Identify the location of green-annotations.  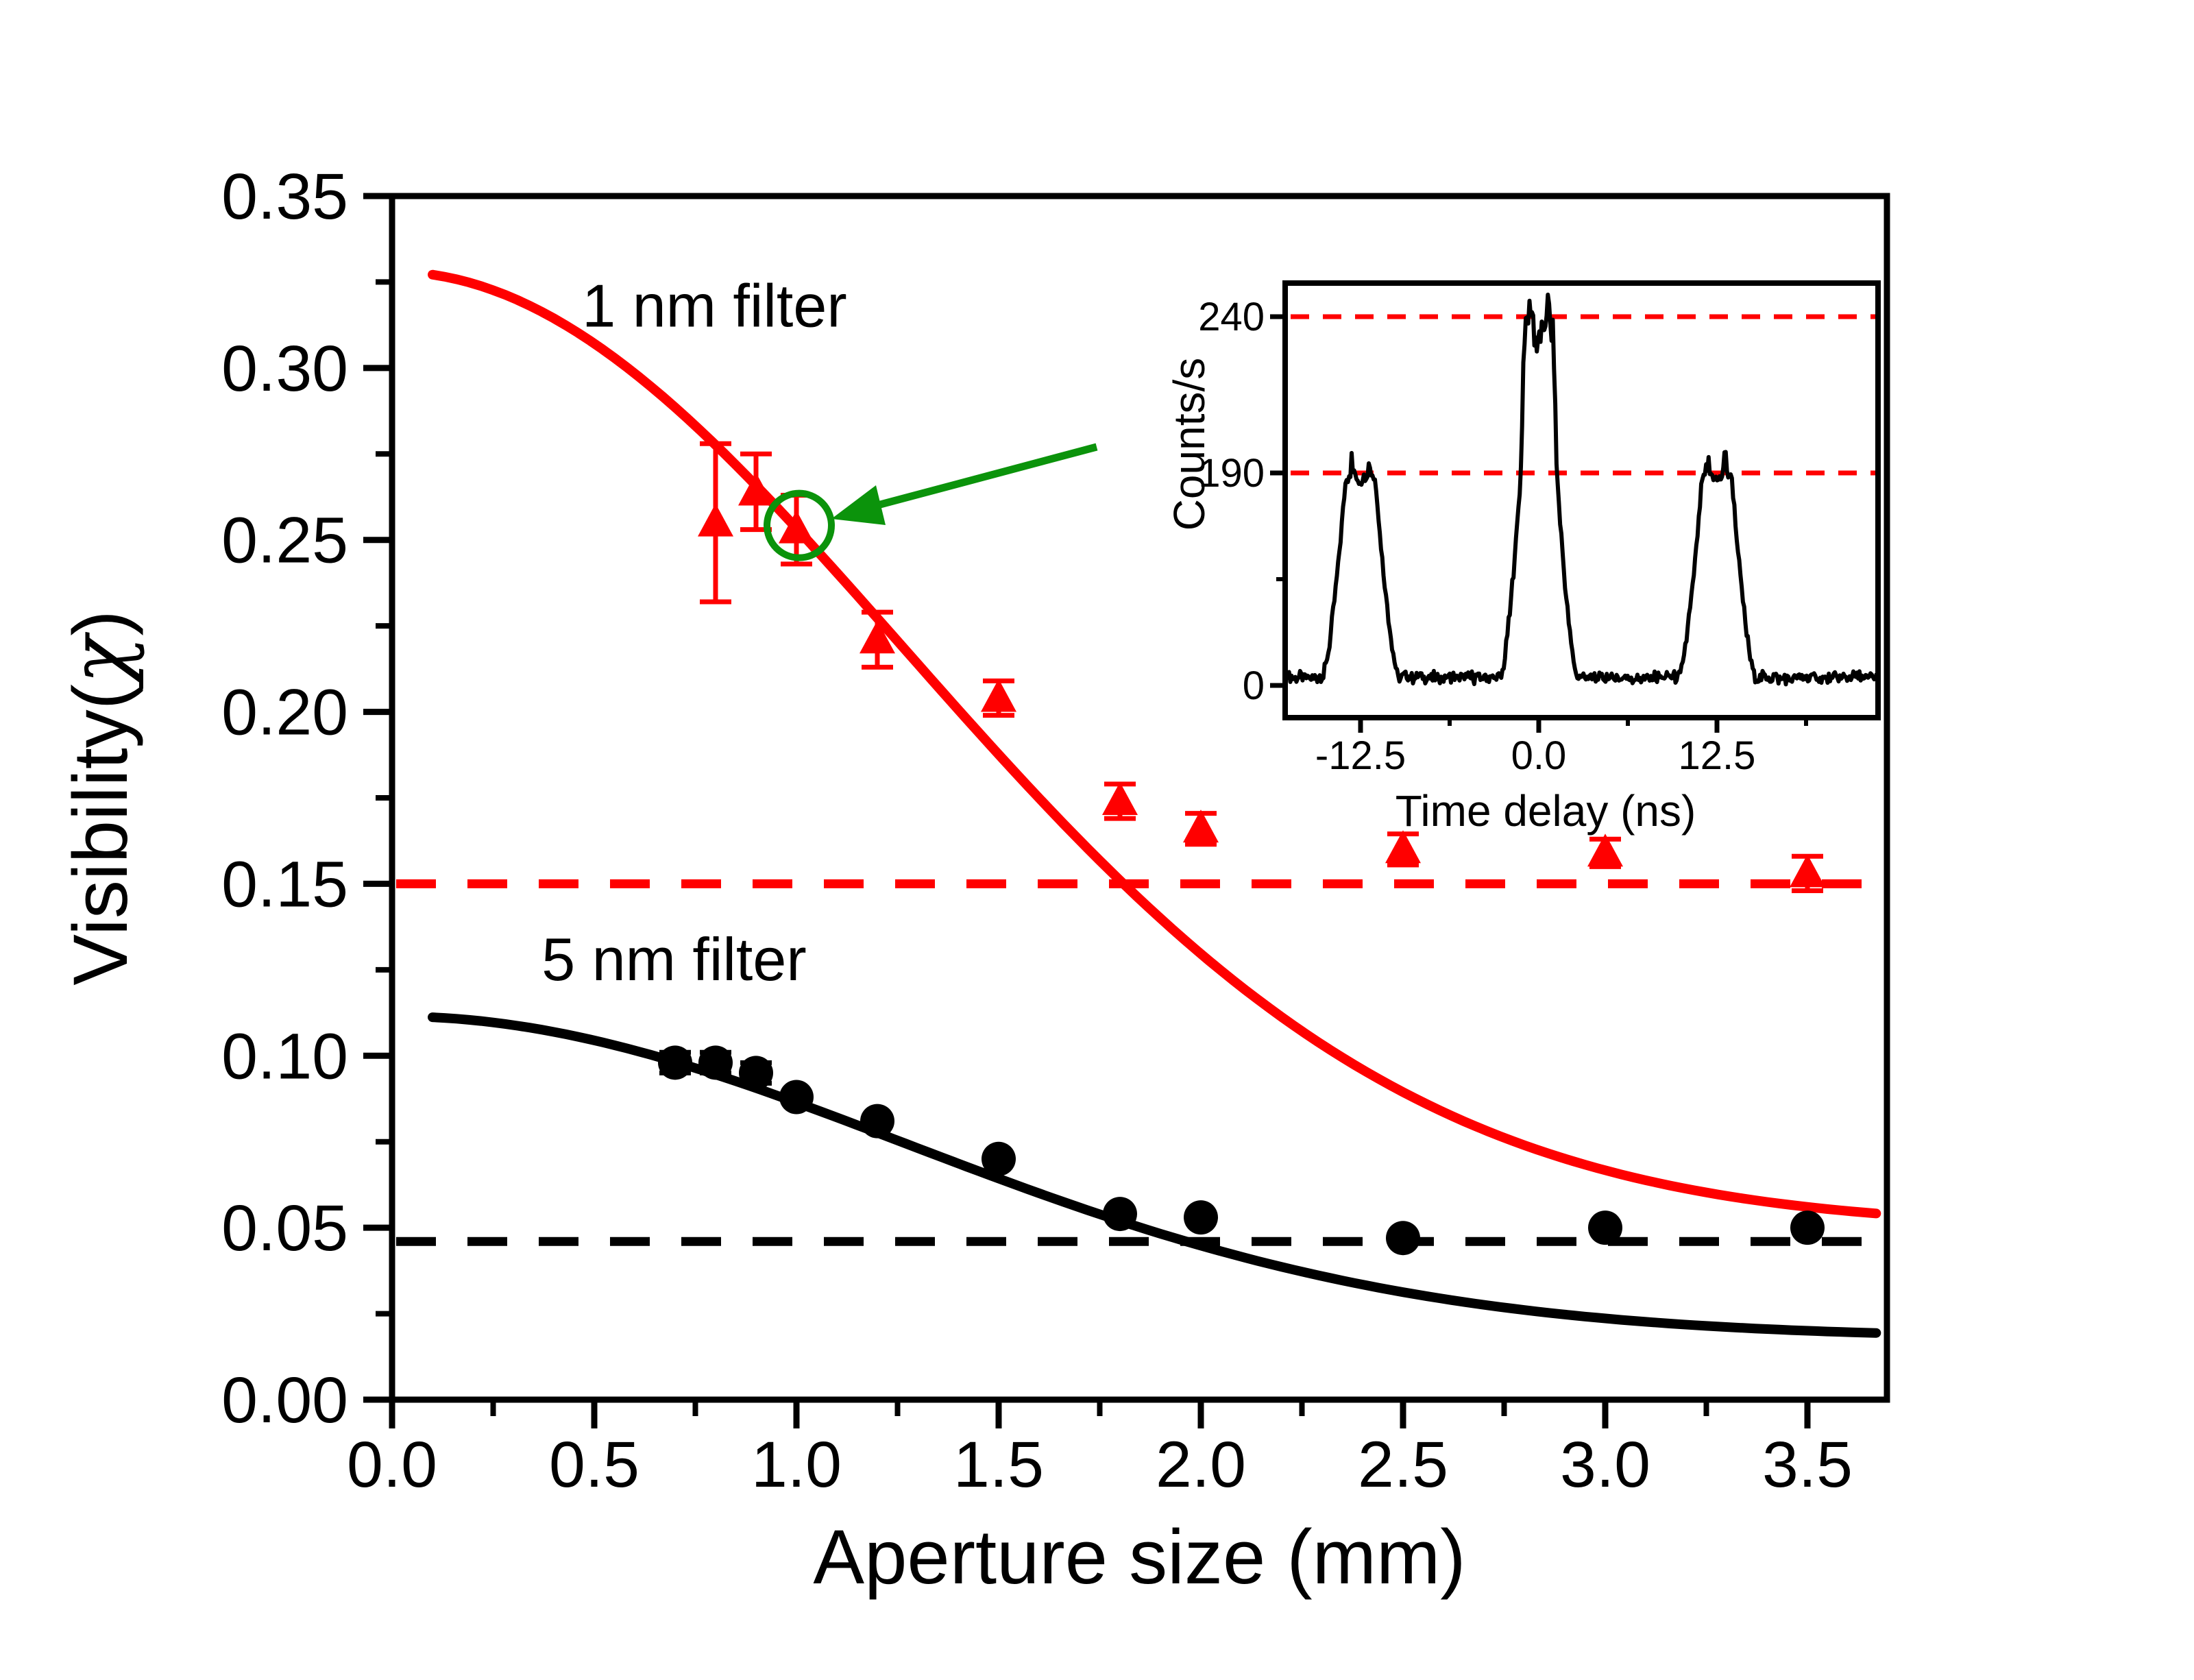
(931, 502).